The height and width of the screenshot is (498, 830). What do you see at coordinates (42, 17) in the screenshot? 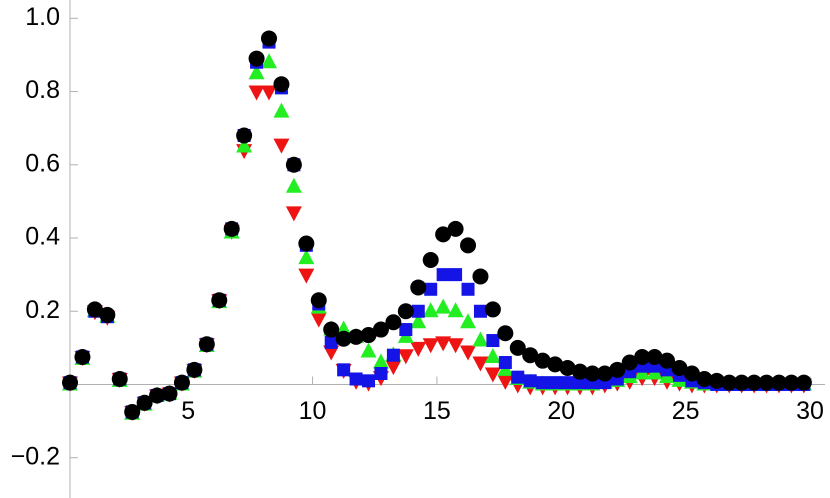
I see `y-tick-label: 1.0` at bounding box center [42, 17].